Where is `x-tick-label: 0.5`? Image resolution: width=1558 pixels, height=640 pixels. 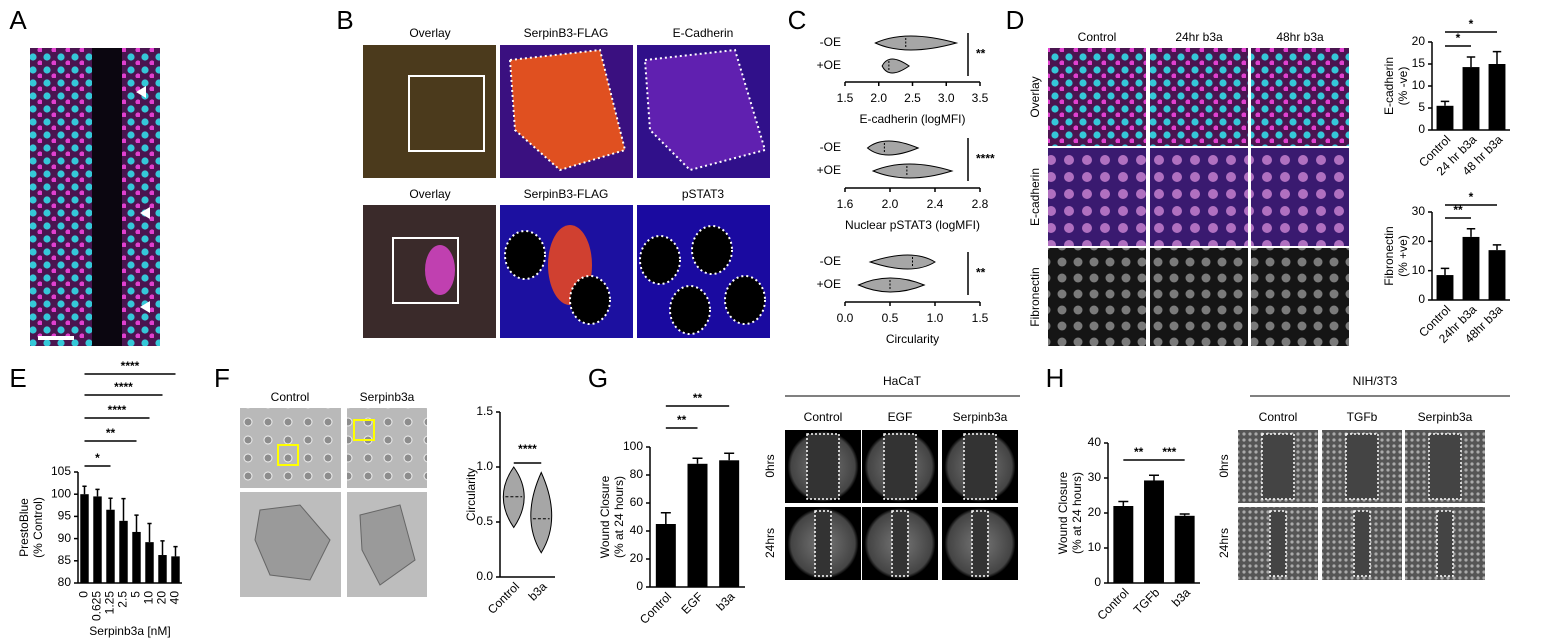 x-tick-label: 0.5 is located at coordinates (890, 318).